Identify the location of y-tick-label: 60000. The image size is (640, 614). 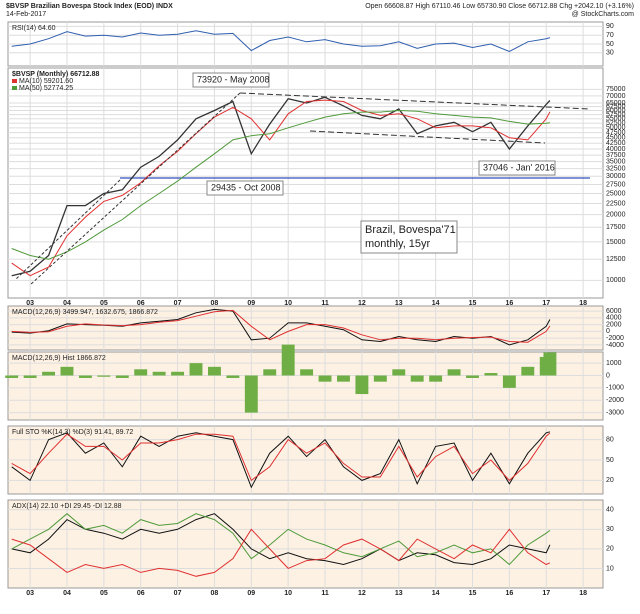
(616, 110).